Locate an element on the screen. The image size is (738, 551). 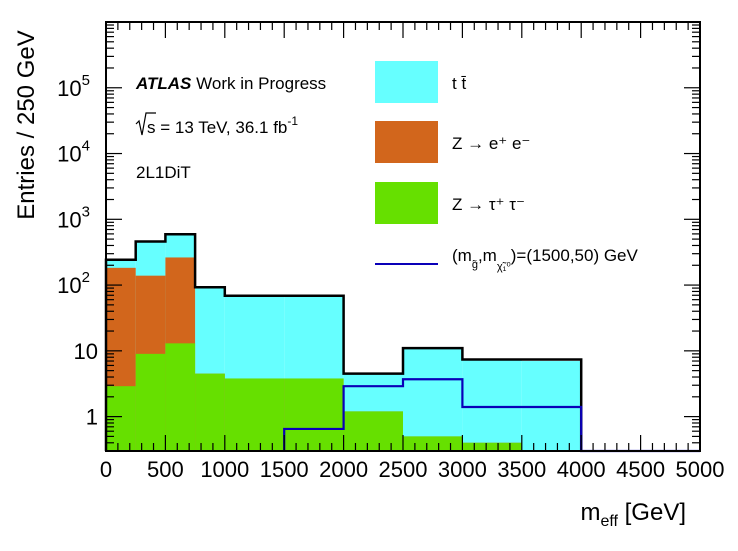
legend-label-signal: (mg̃,mχ̃₁⁰)=(1500,50) GeV is located at coordinates (545, 259).